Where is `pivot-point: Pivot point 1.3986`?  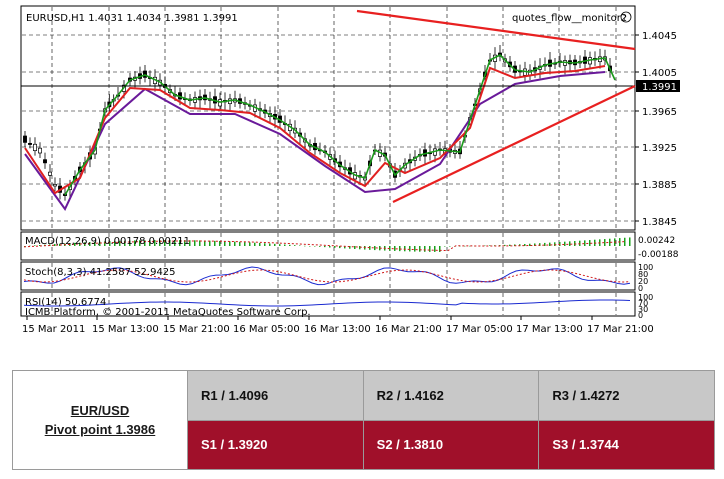 pivot-point: Pivot point 1.3986 is located at coordinates (100, 429).